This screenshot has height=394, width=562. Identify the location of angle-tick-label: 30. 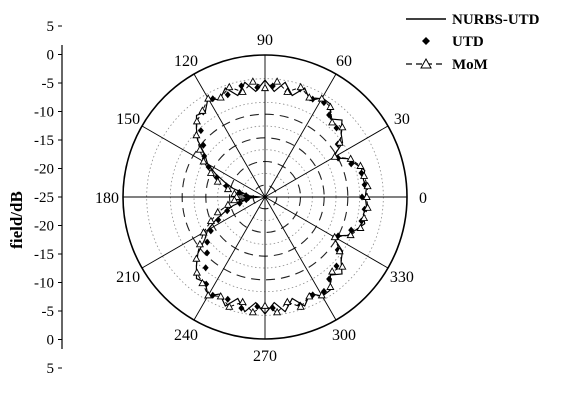
(402, 119).